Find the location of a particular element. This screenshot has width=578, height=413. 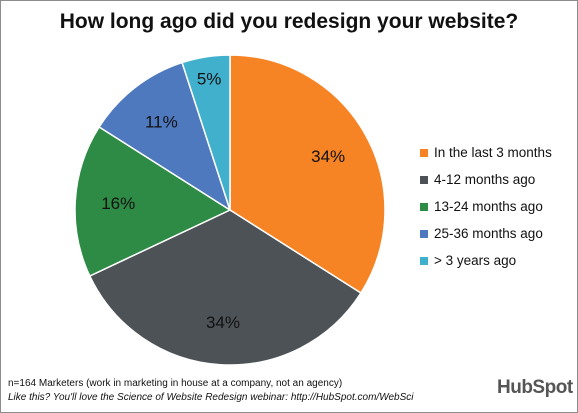

legend-label: 25-36 months ago is located at coordinates (488, 233).